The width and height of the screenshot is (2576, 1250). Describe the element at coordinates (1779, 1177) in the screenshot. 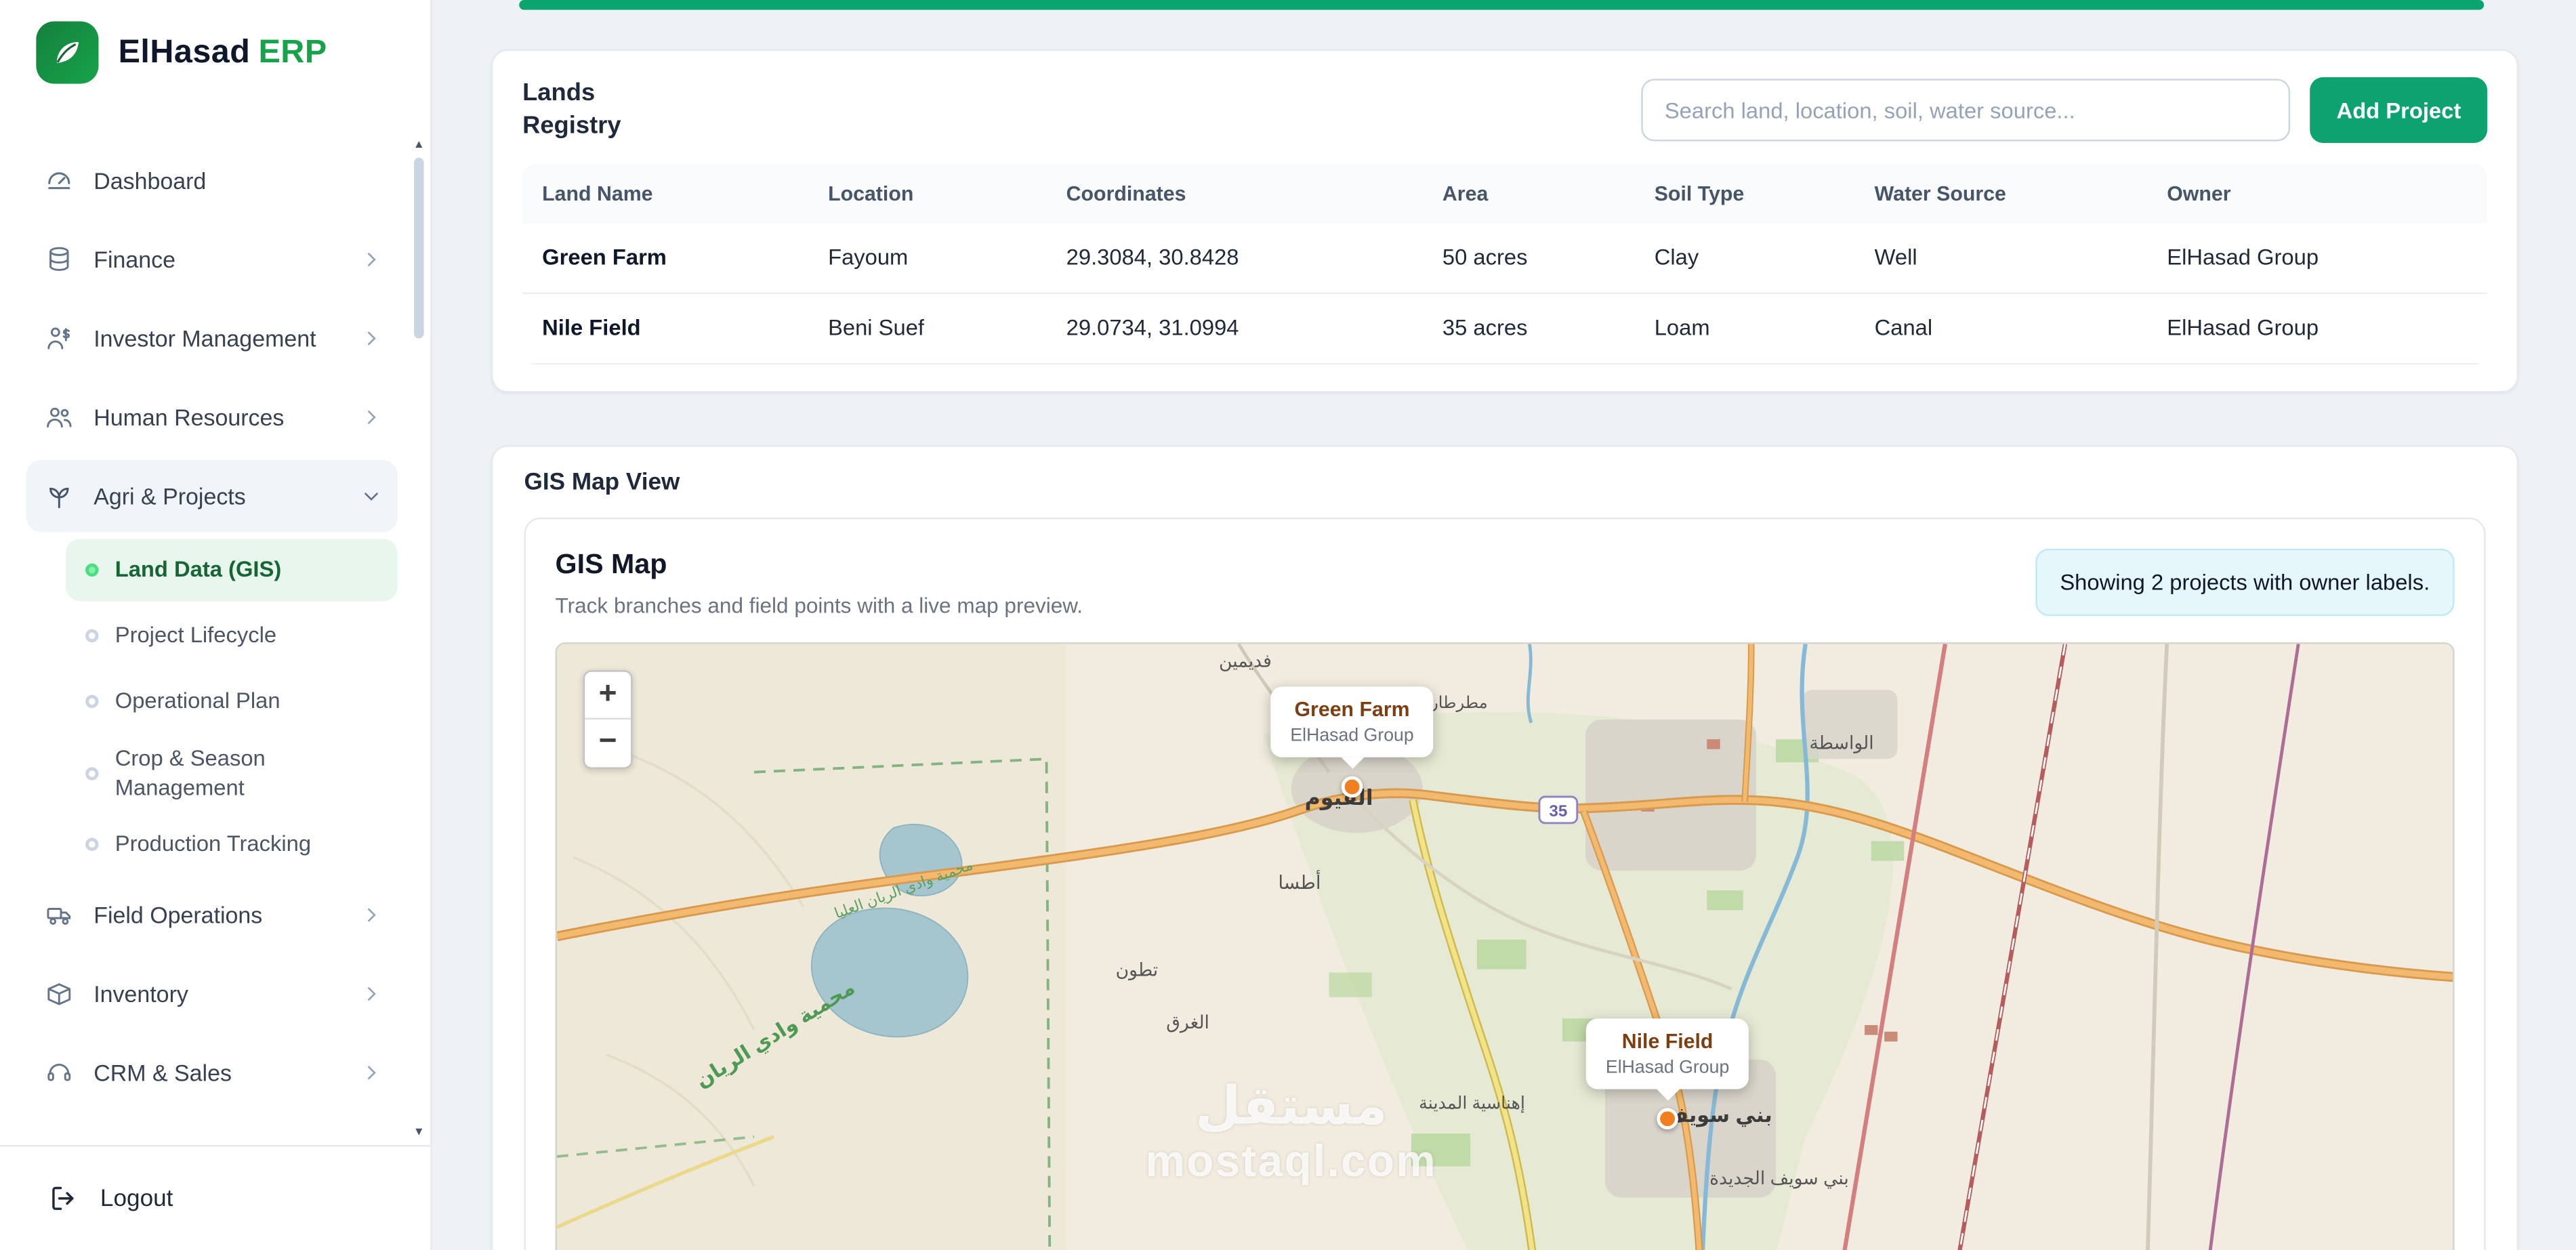

I see `map-label: بني سويف الجديدة` at that location.